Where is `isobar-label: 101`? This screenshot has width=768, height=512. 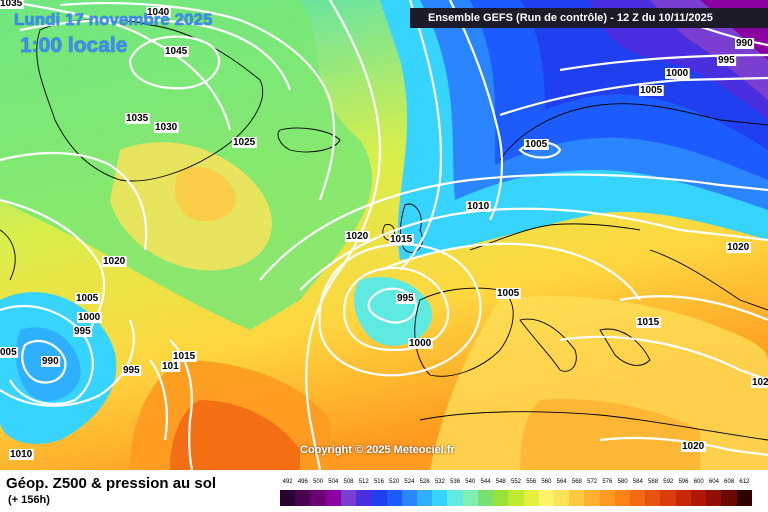
isobar-label: 101 is located at coordinates (171, 366).